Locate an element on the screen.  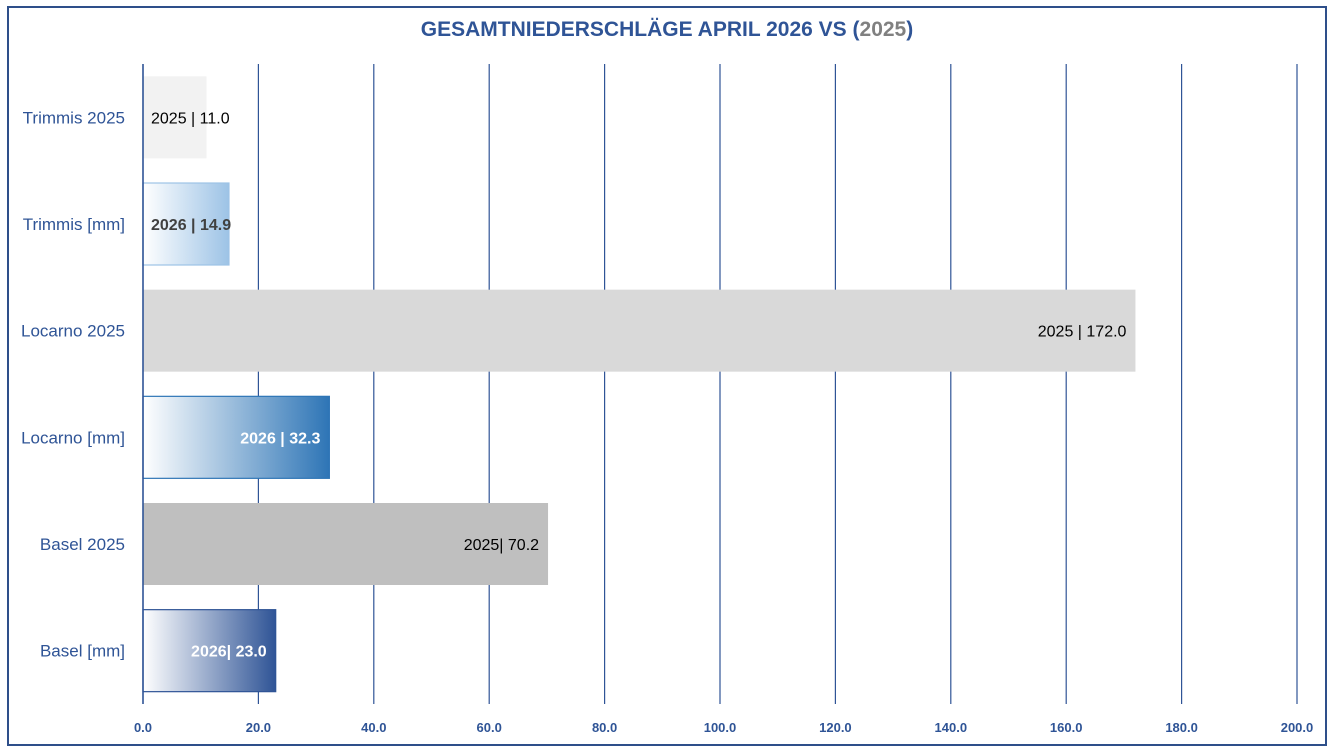
bar-locarno-mm is located at coordinates (236, 437).